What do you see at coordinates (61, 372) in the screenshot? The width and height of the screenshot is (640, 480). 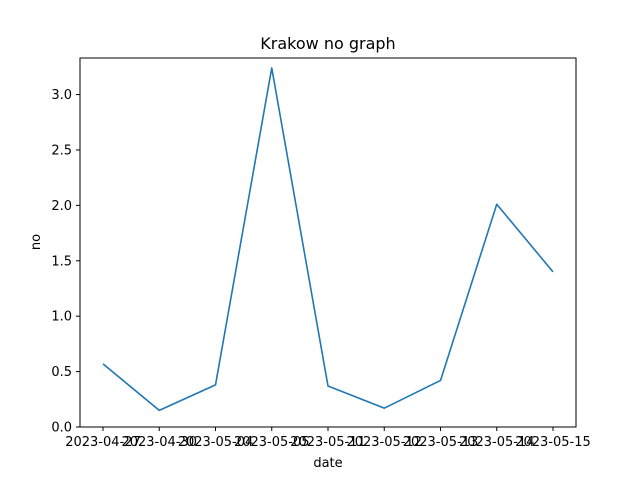 I see `y-tick-label: 0.5` at bounding box center [61, 372].